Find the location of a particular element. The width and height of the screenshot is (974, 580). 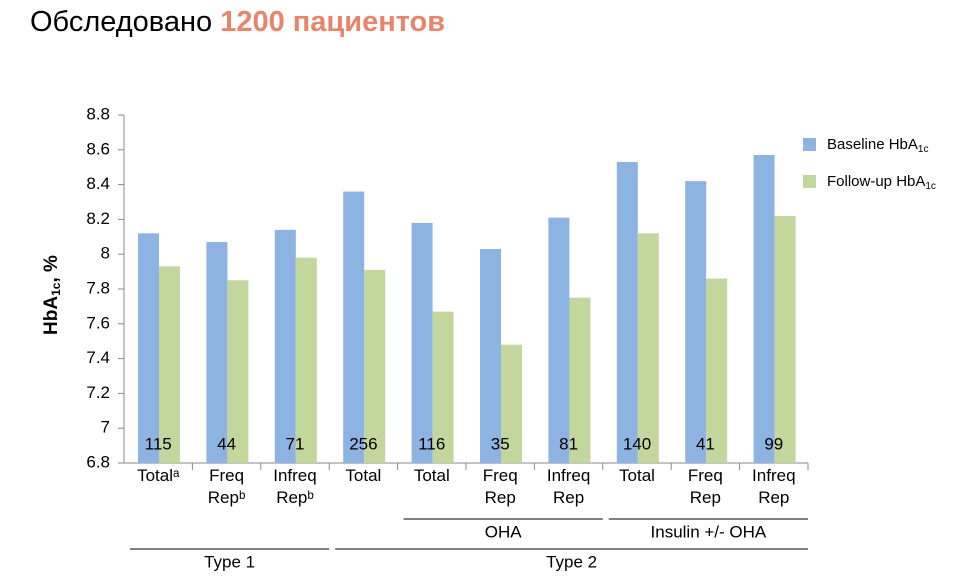

y-tick-label: 8 is located at coordinates (105, 253).